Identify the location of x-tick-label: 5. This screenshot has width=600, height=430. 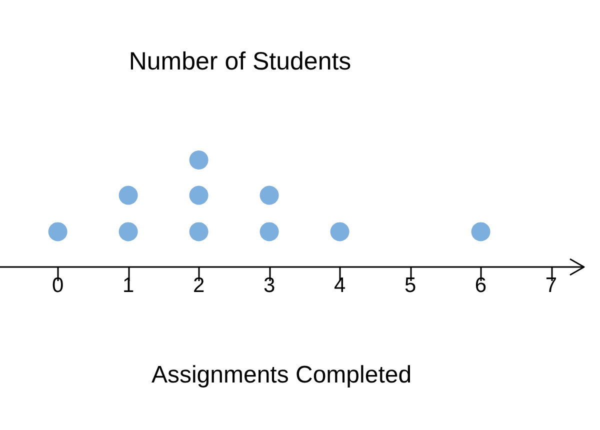
(410, 285).